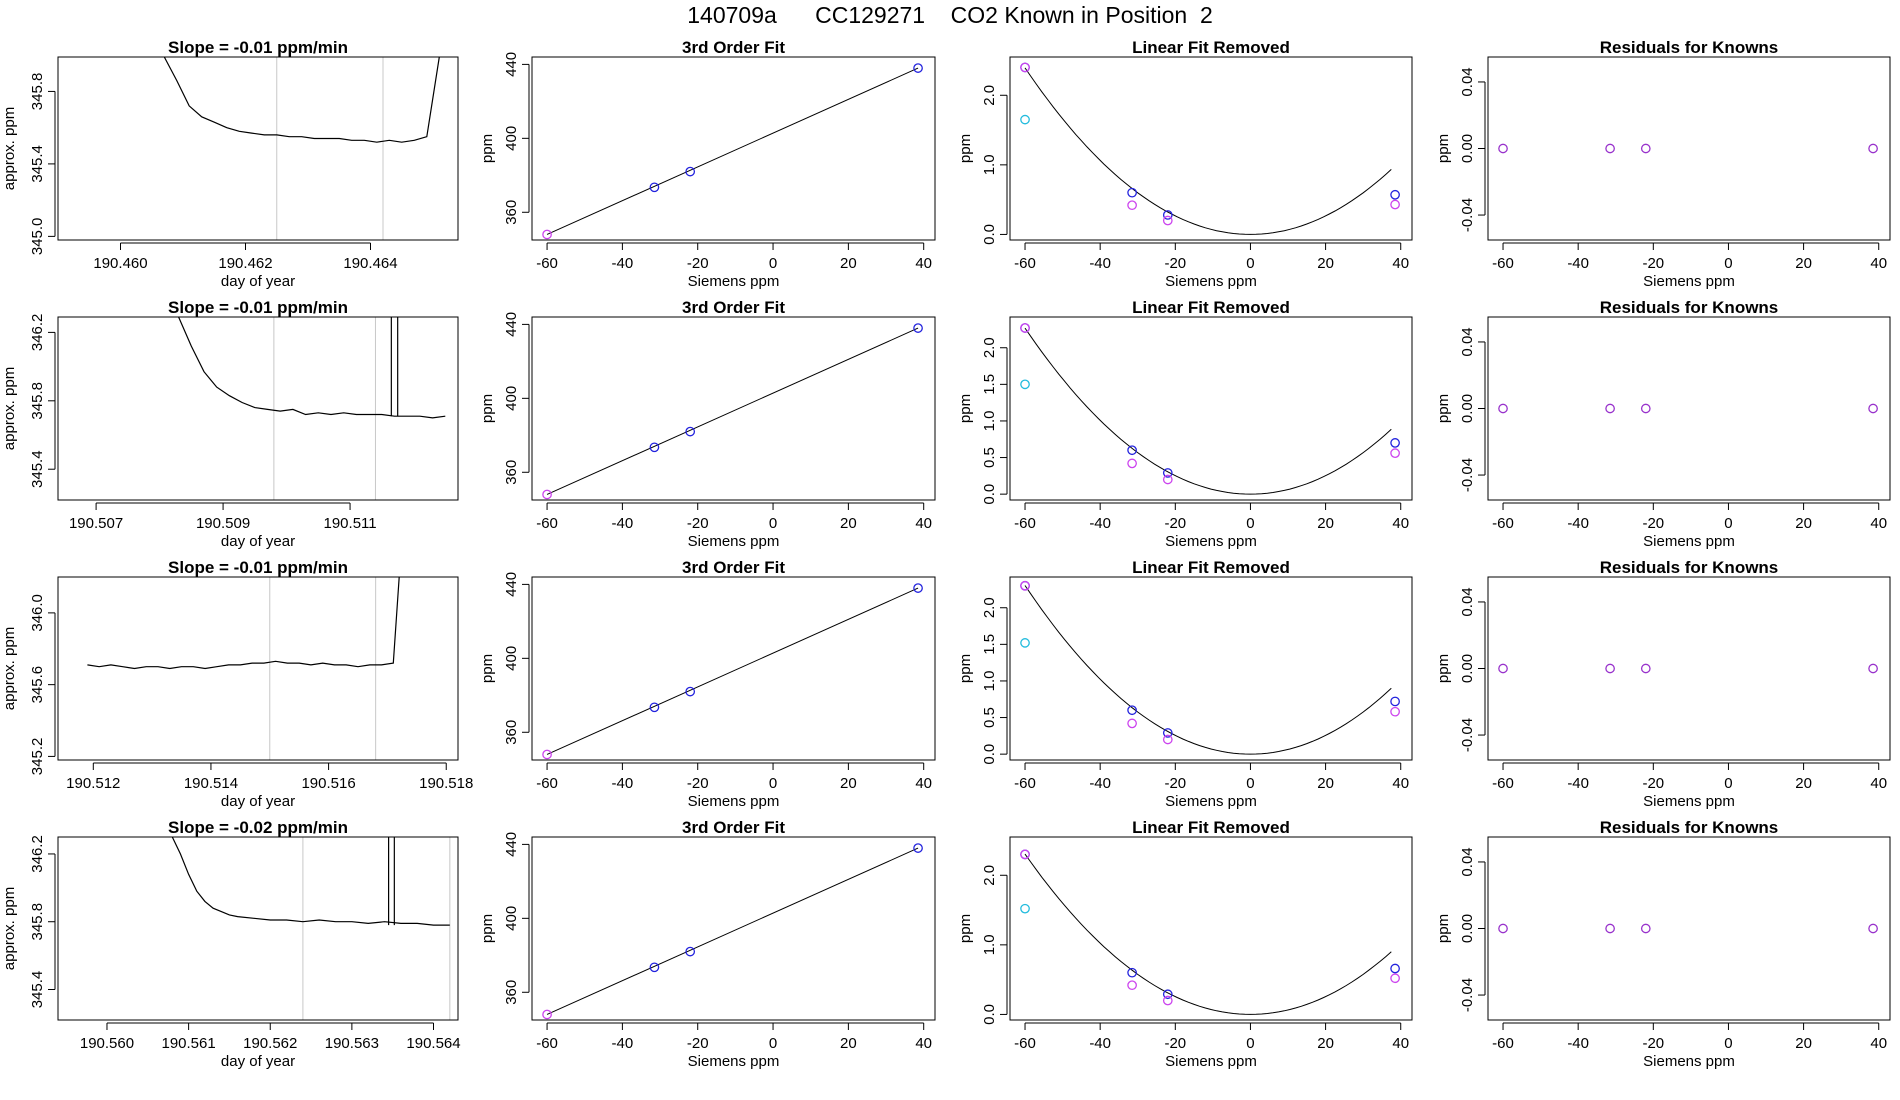 The height and width of the screenshot is (1100, 1900). Describe the element at coordinates (848, 263) in the screenshot. I see `x-tick-label: 20` at that location.